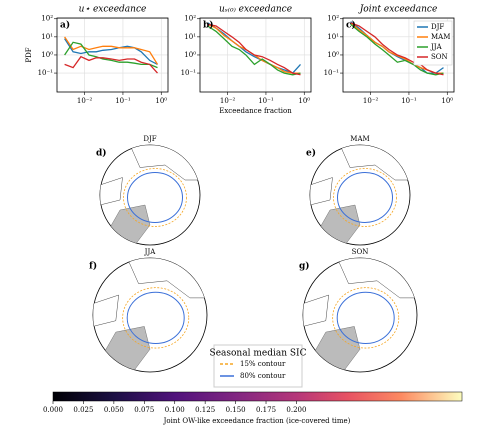 This screenshot has height=430, width=500. I want to click on panel-label: b), so click(208, 25).